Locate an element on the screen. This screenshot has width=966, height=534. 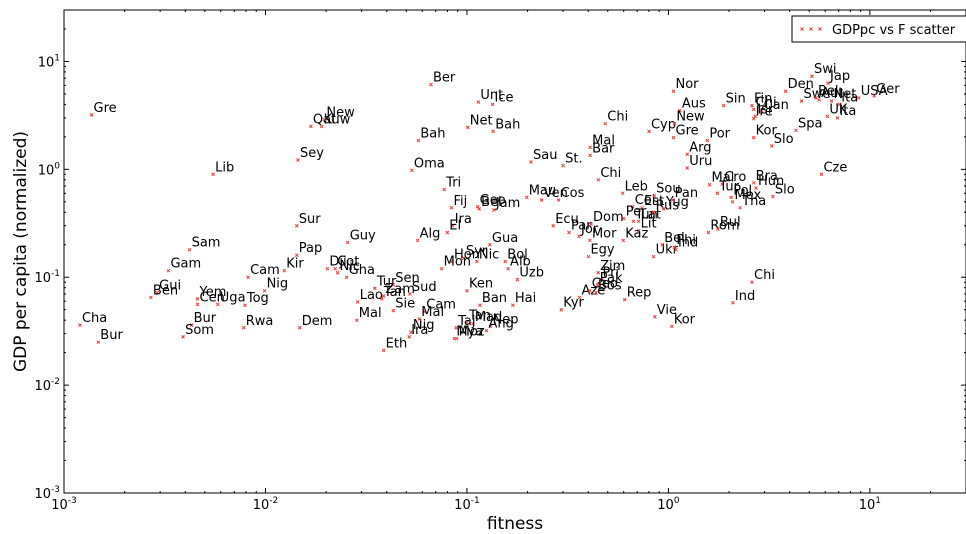
point-label: Ind is located at coordinates (688, 243).